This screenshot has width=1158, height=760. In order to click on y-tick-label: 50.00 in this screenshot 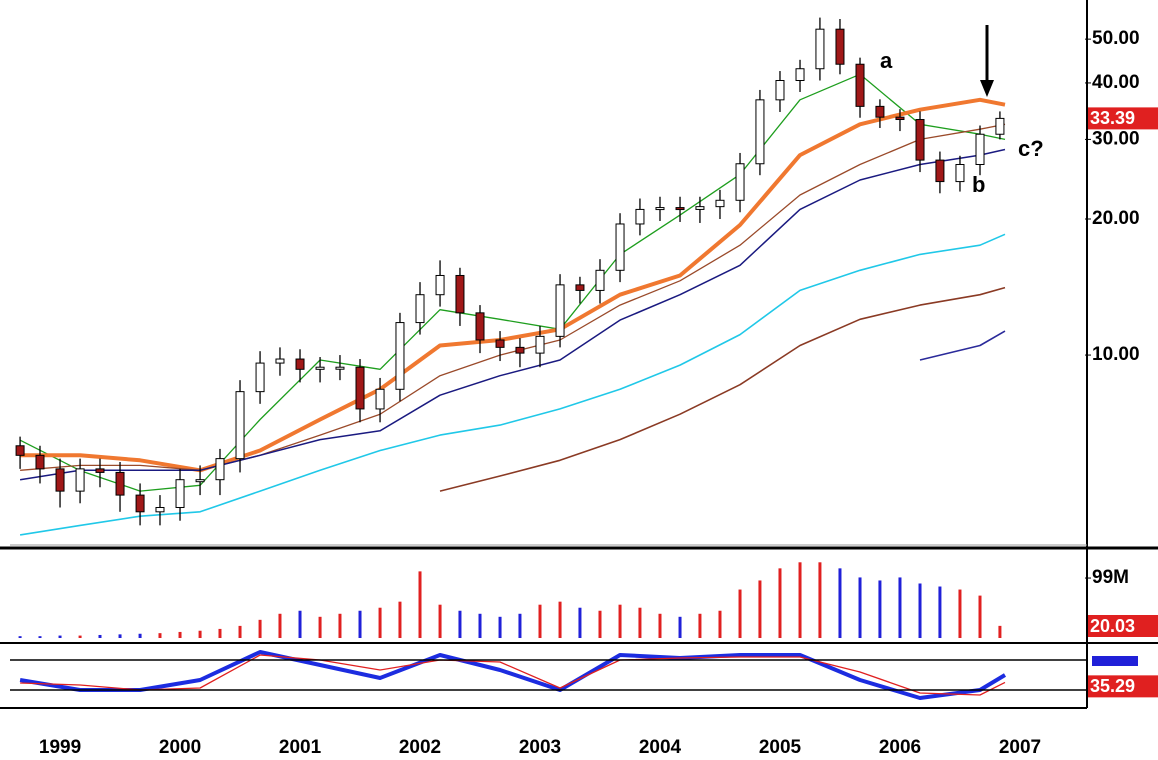, I will do `click(1116, 38)`.